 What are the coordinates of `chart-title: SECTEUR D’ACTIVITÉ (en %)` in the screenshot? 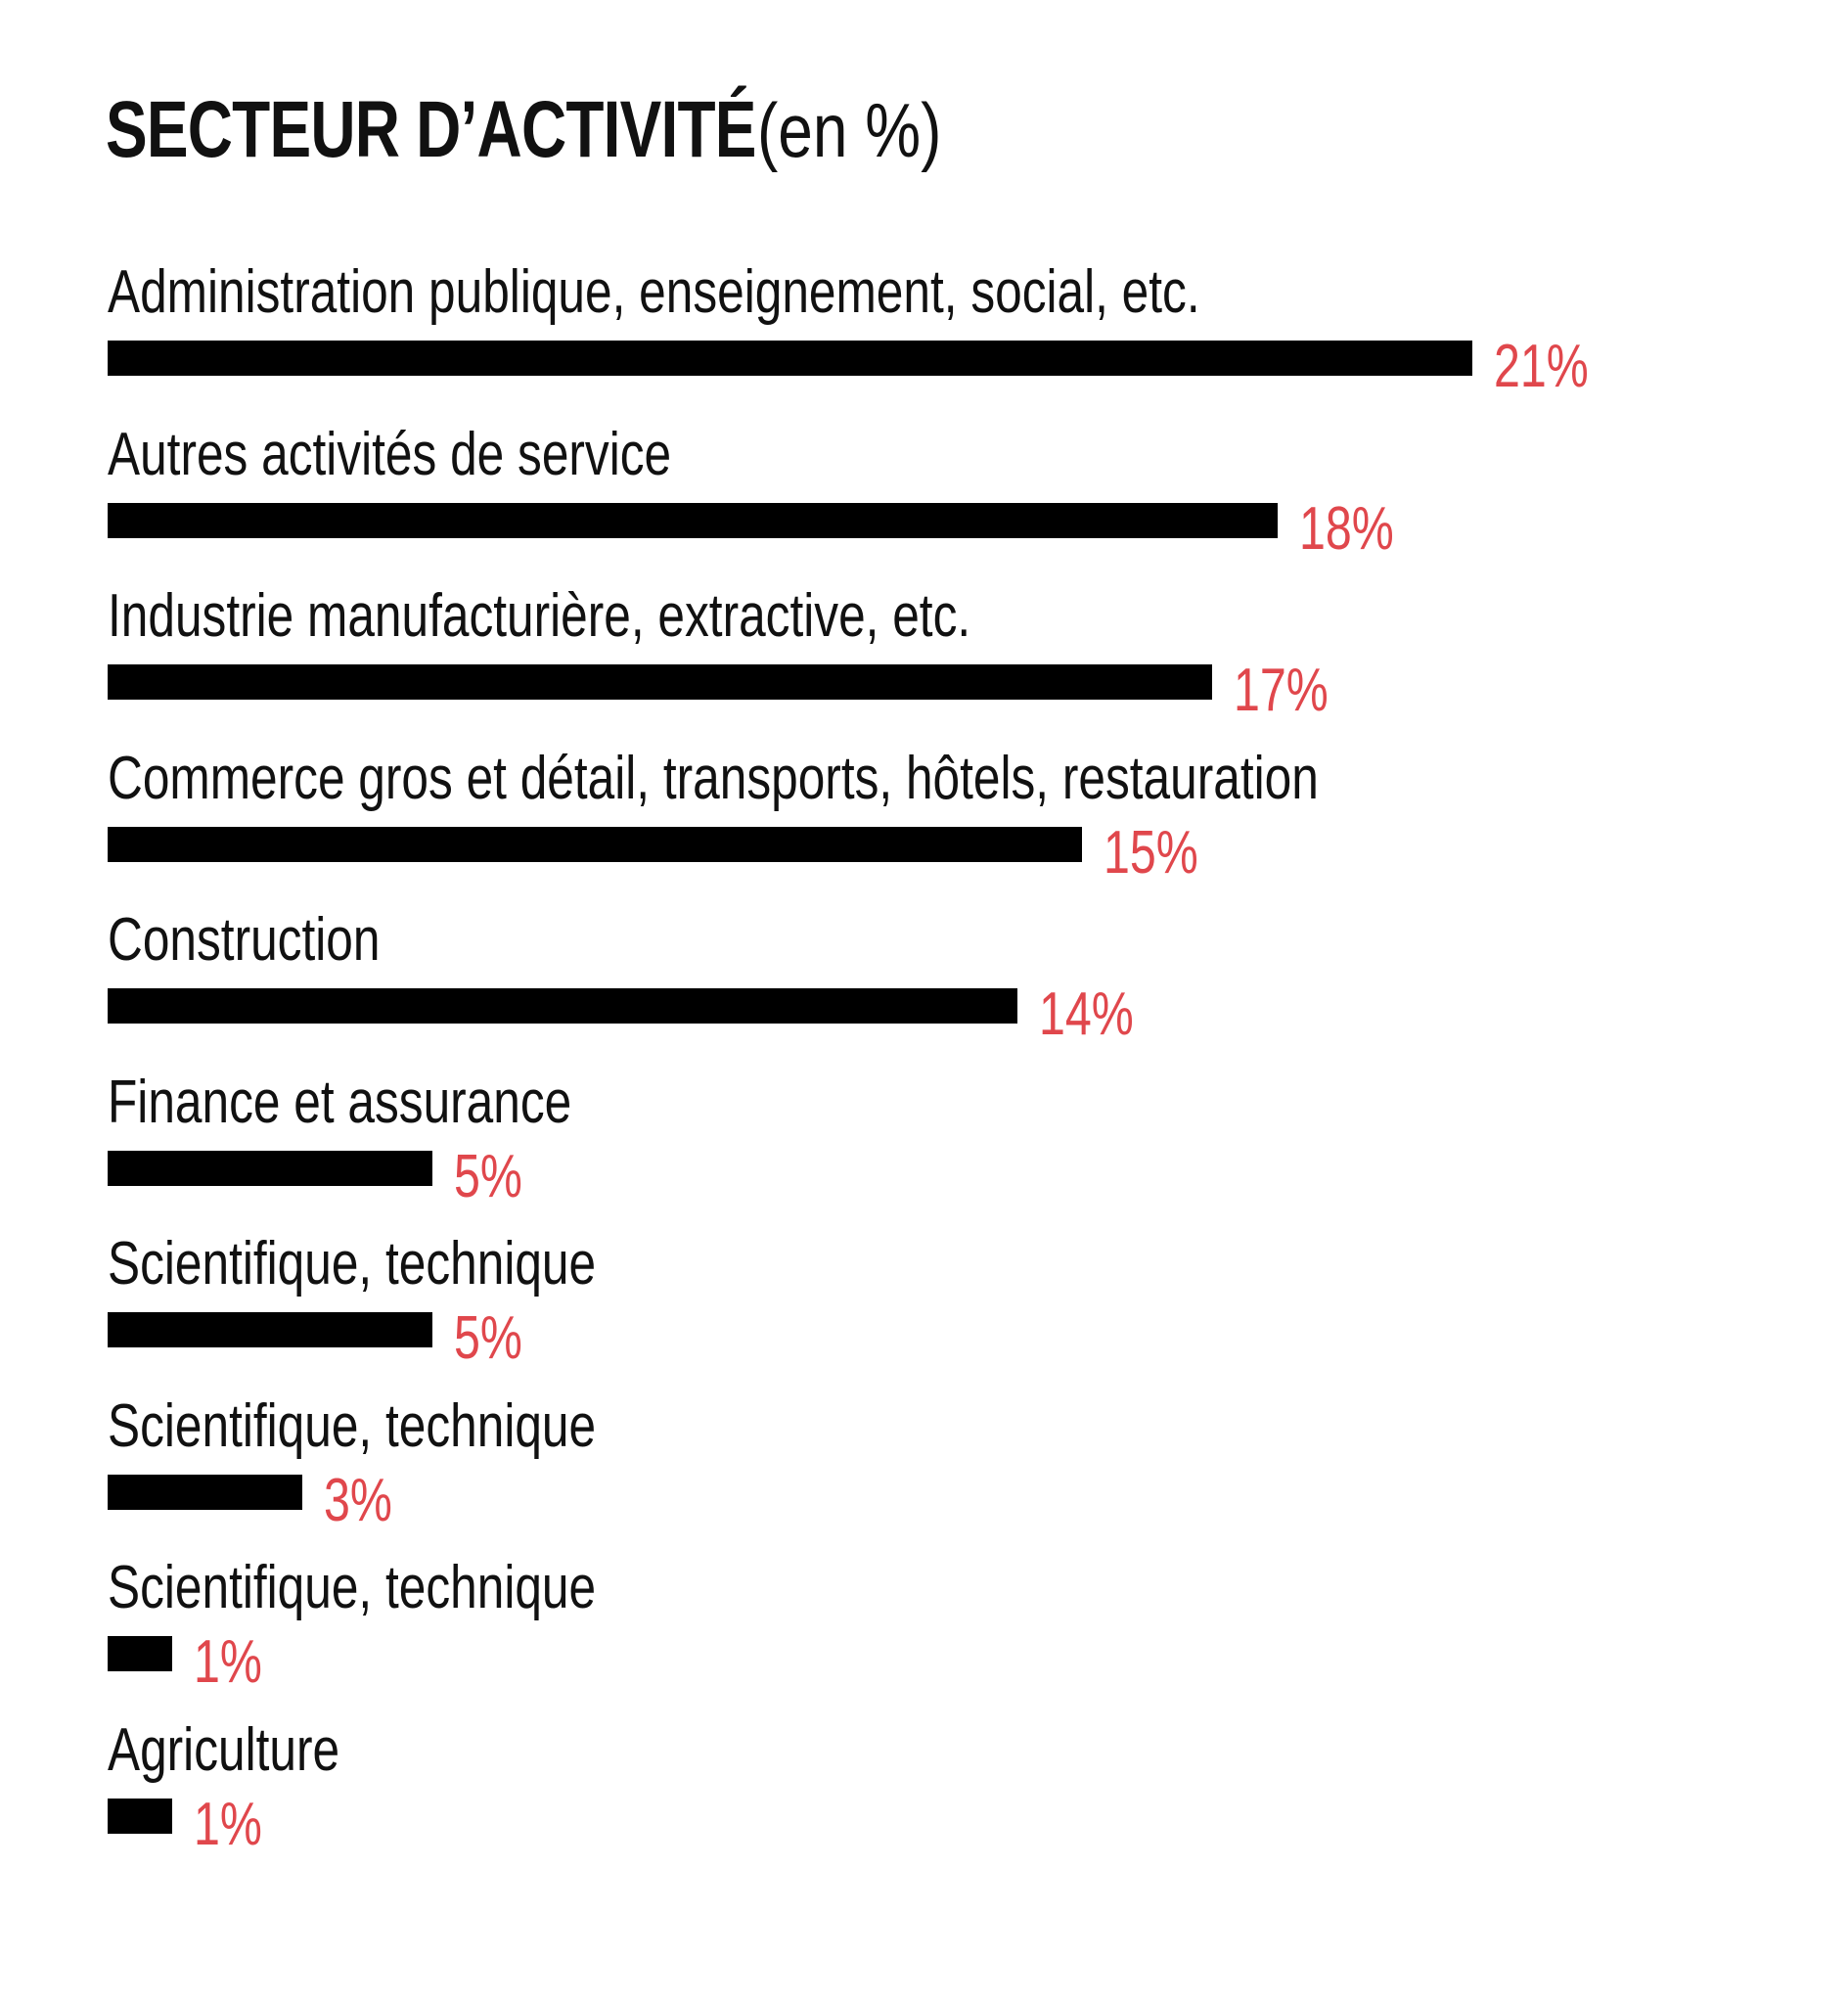 It's located at (544, 130).